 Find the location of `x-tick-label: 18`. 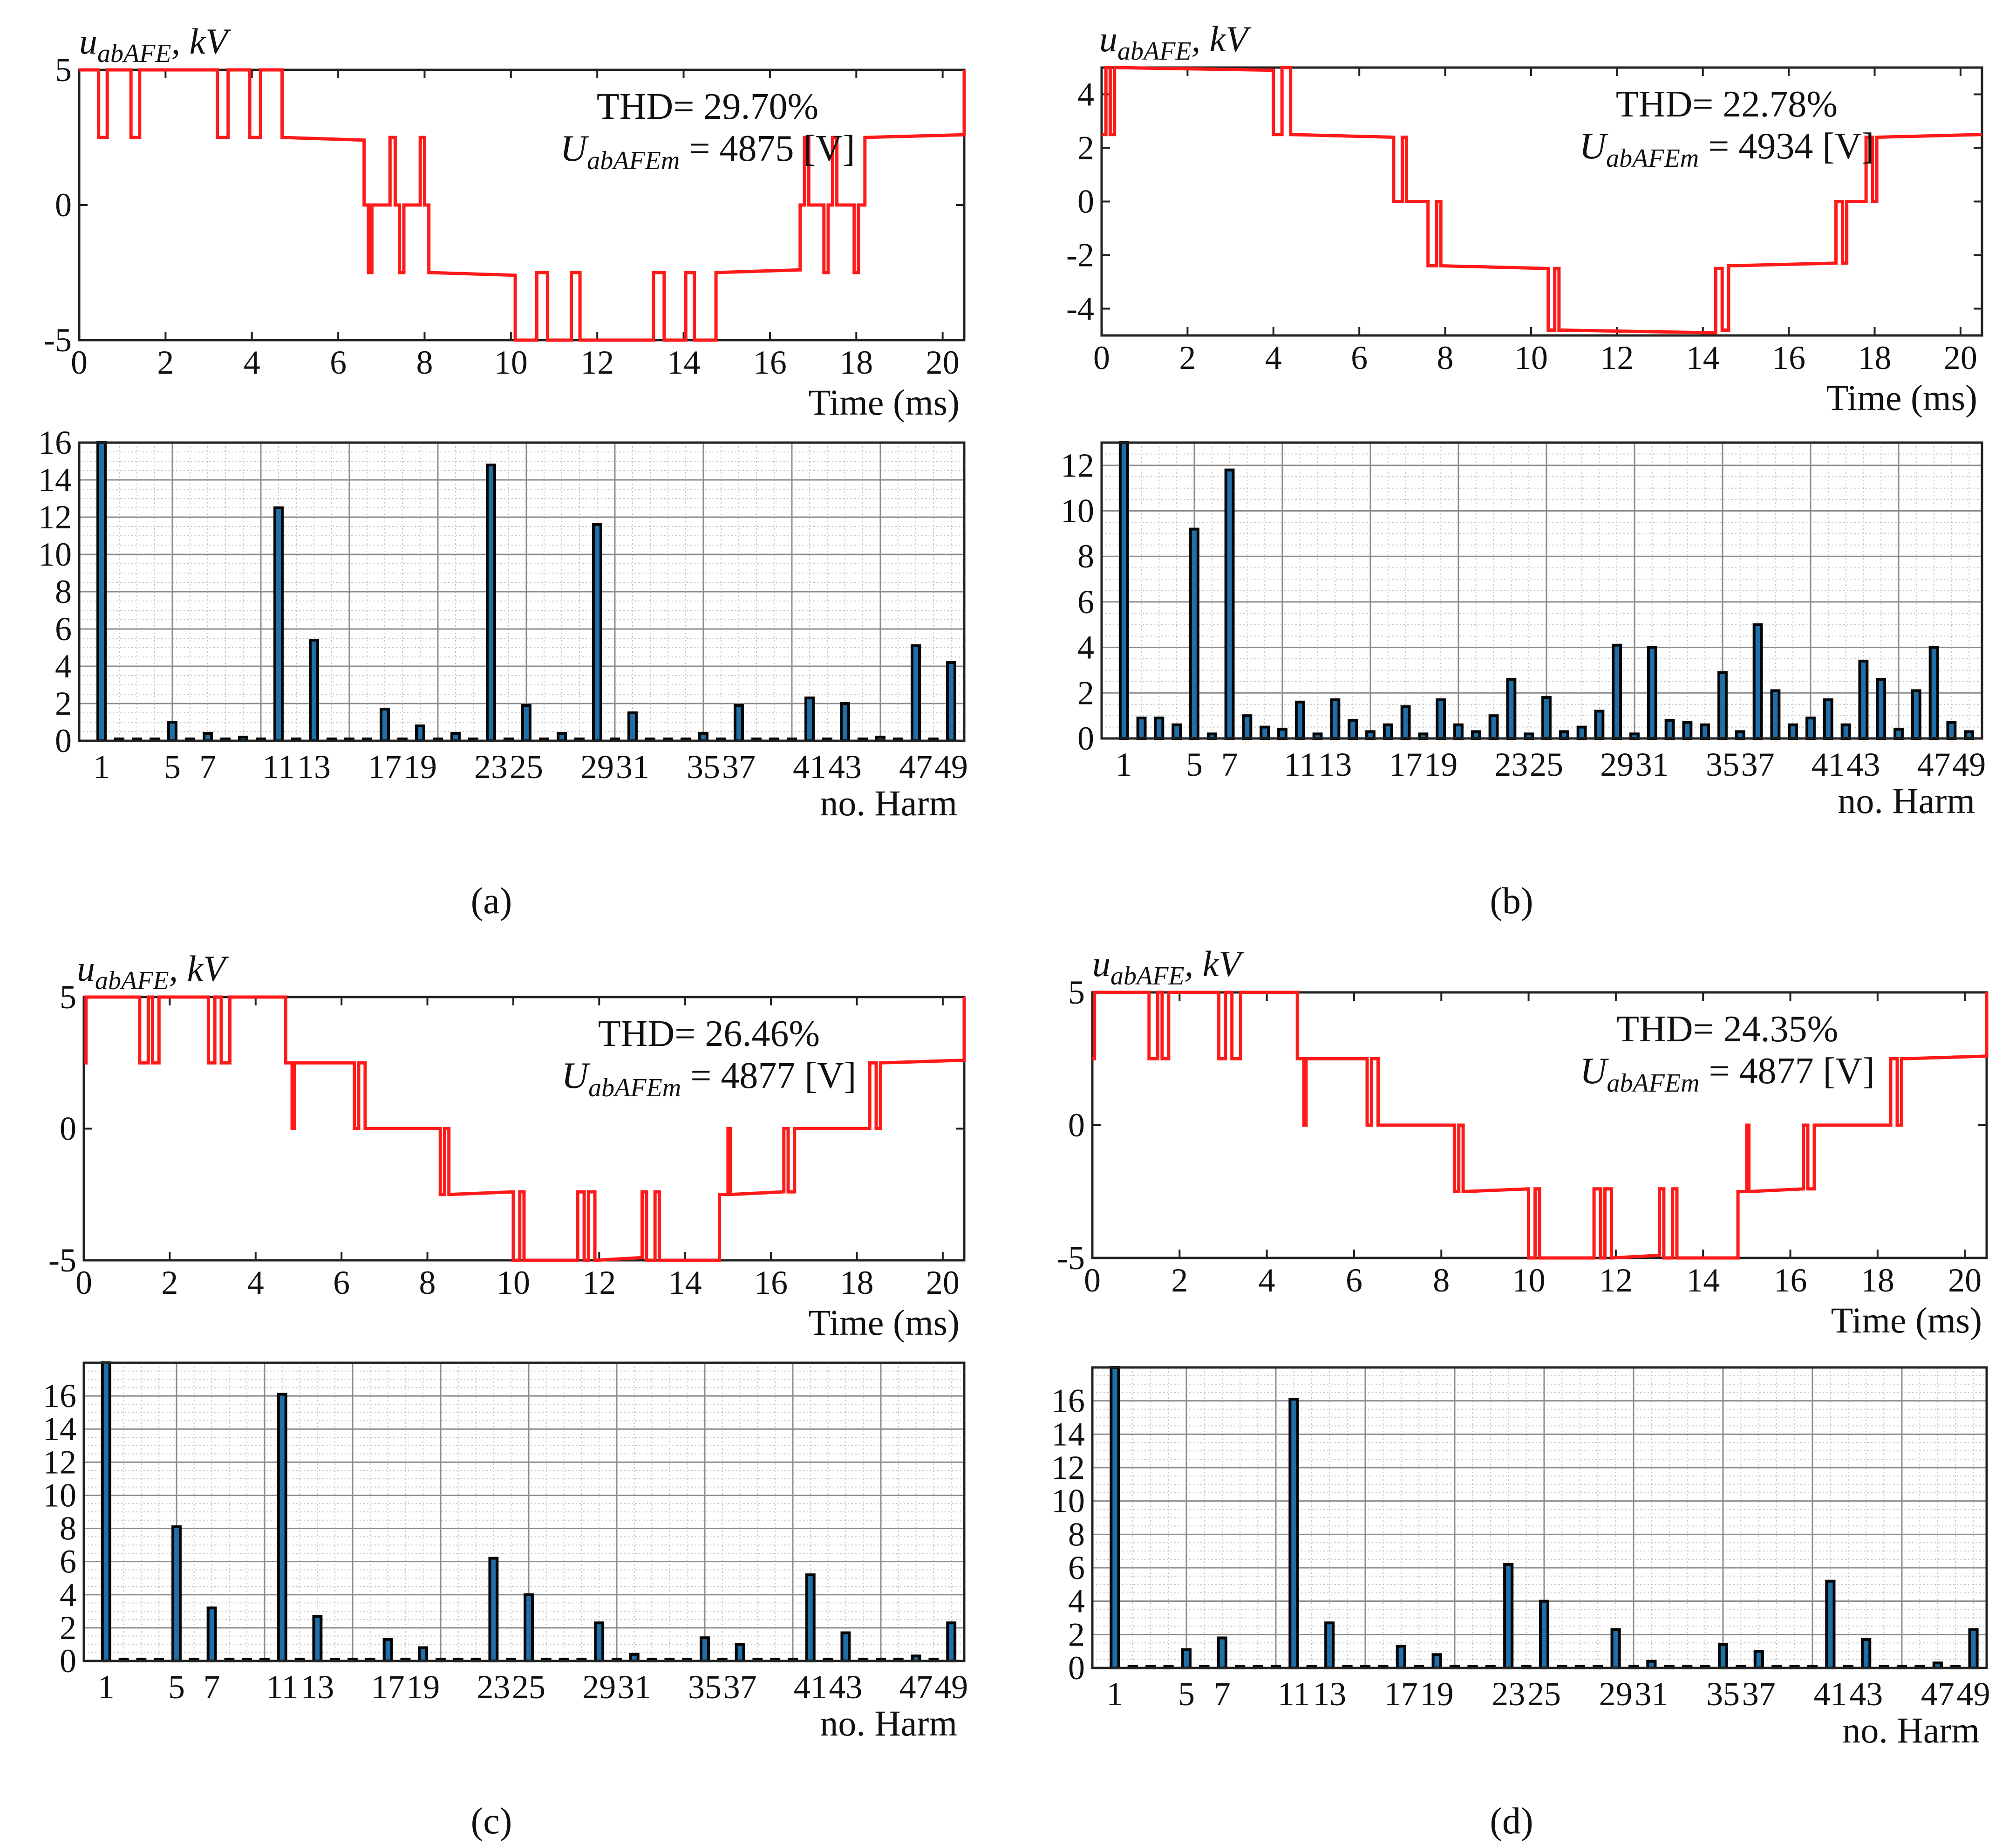

x-tick-label: 18 is located at coordinates (857, 1282).